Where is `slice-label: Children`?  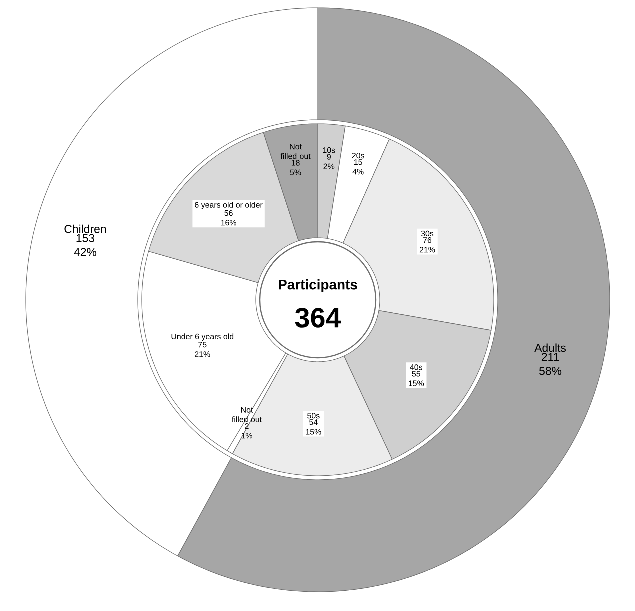 slice-label: Children is located at coordinates (85, 229).